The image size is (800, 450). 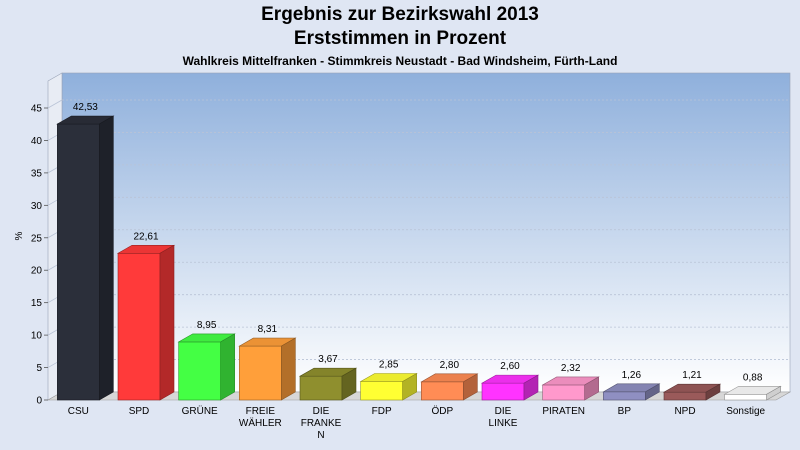 I want to click on y-axis-label: %, so click(x=19, y=235).